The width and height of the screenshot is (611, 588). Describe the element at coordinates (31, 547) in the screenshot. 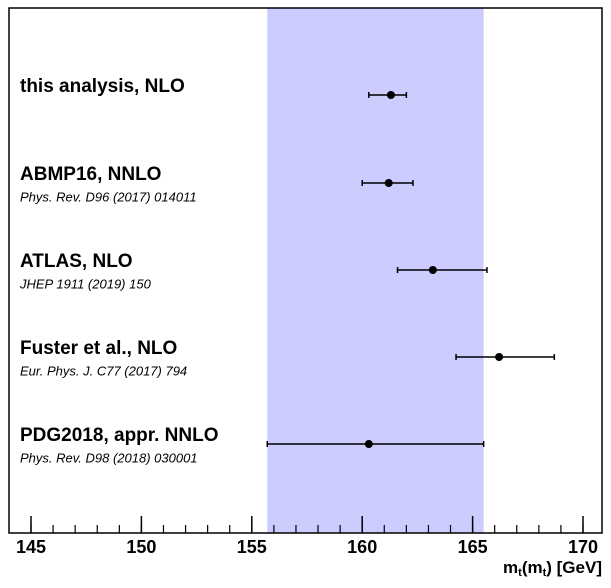

I see `x-tick-label: 145` at that location.